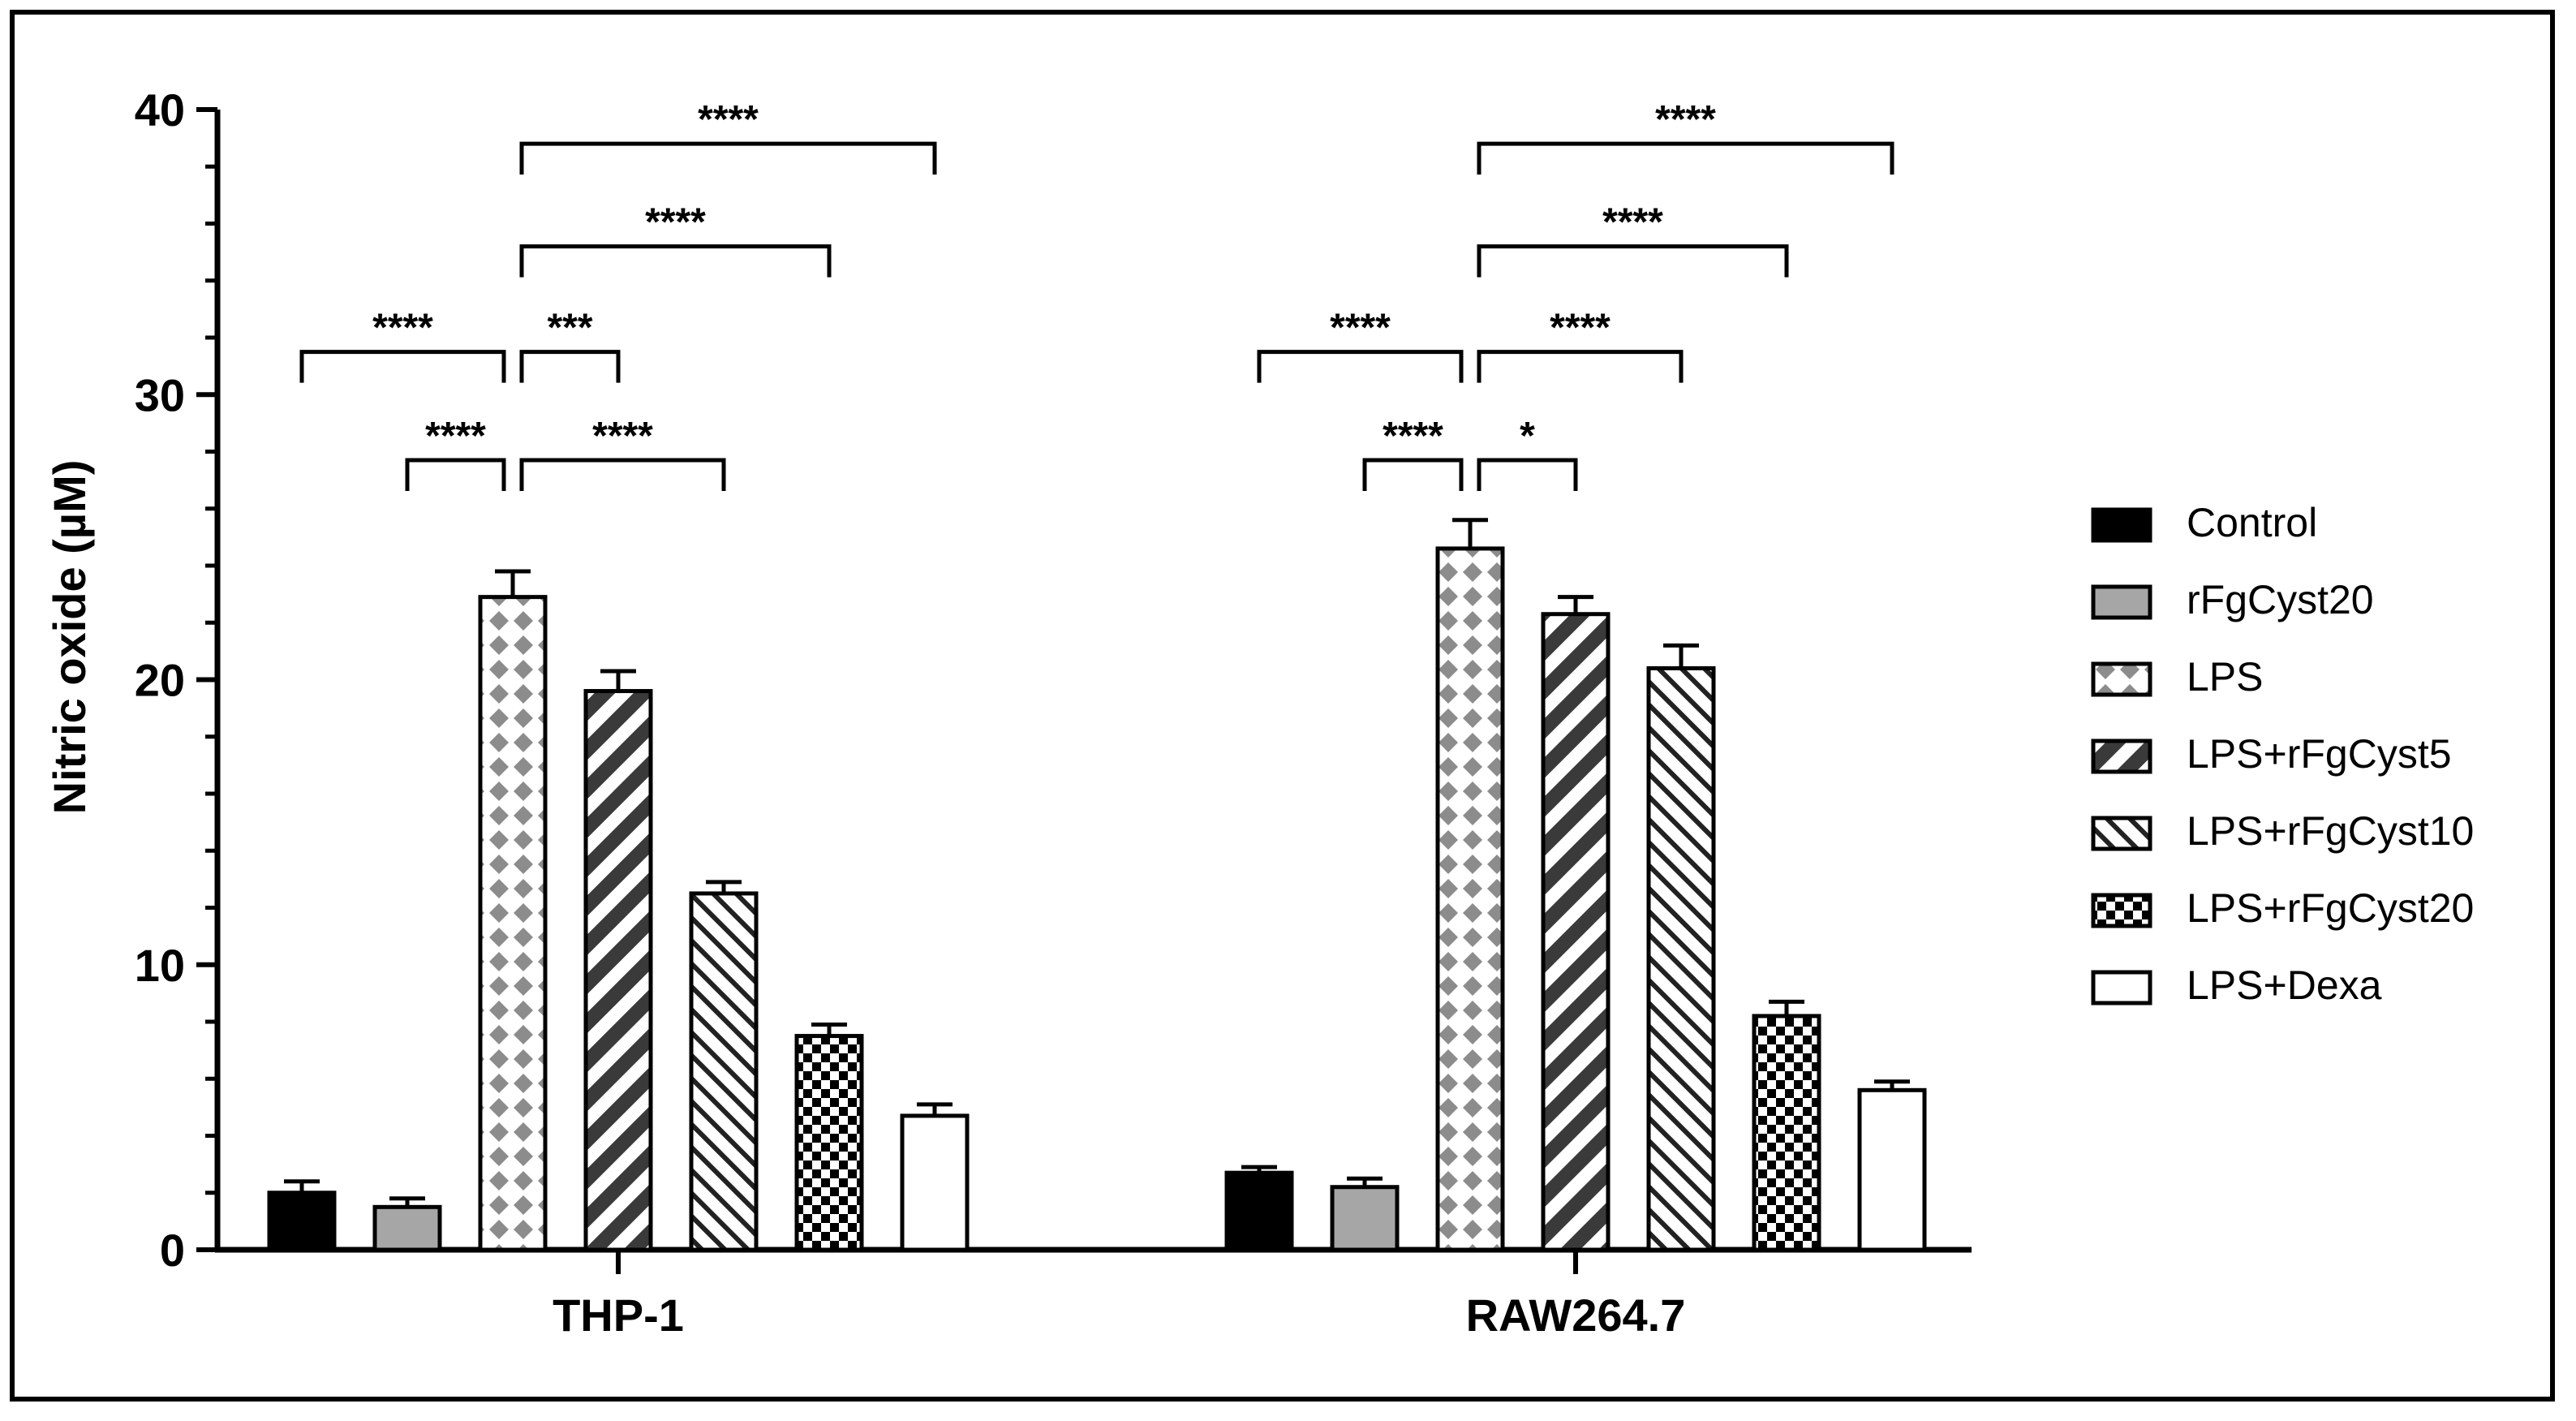  Describe the element at coordinates (2252, 523) in the screenshot. I see `legend-label: Control` at that location.